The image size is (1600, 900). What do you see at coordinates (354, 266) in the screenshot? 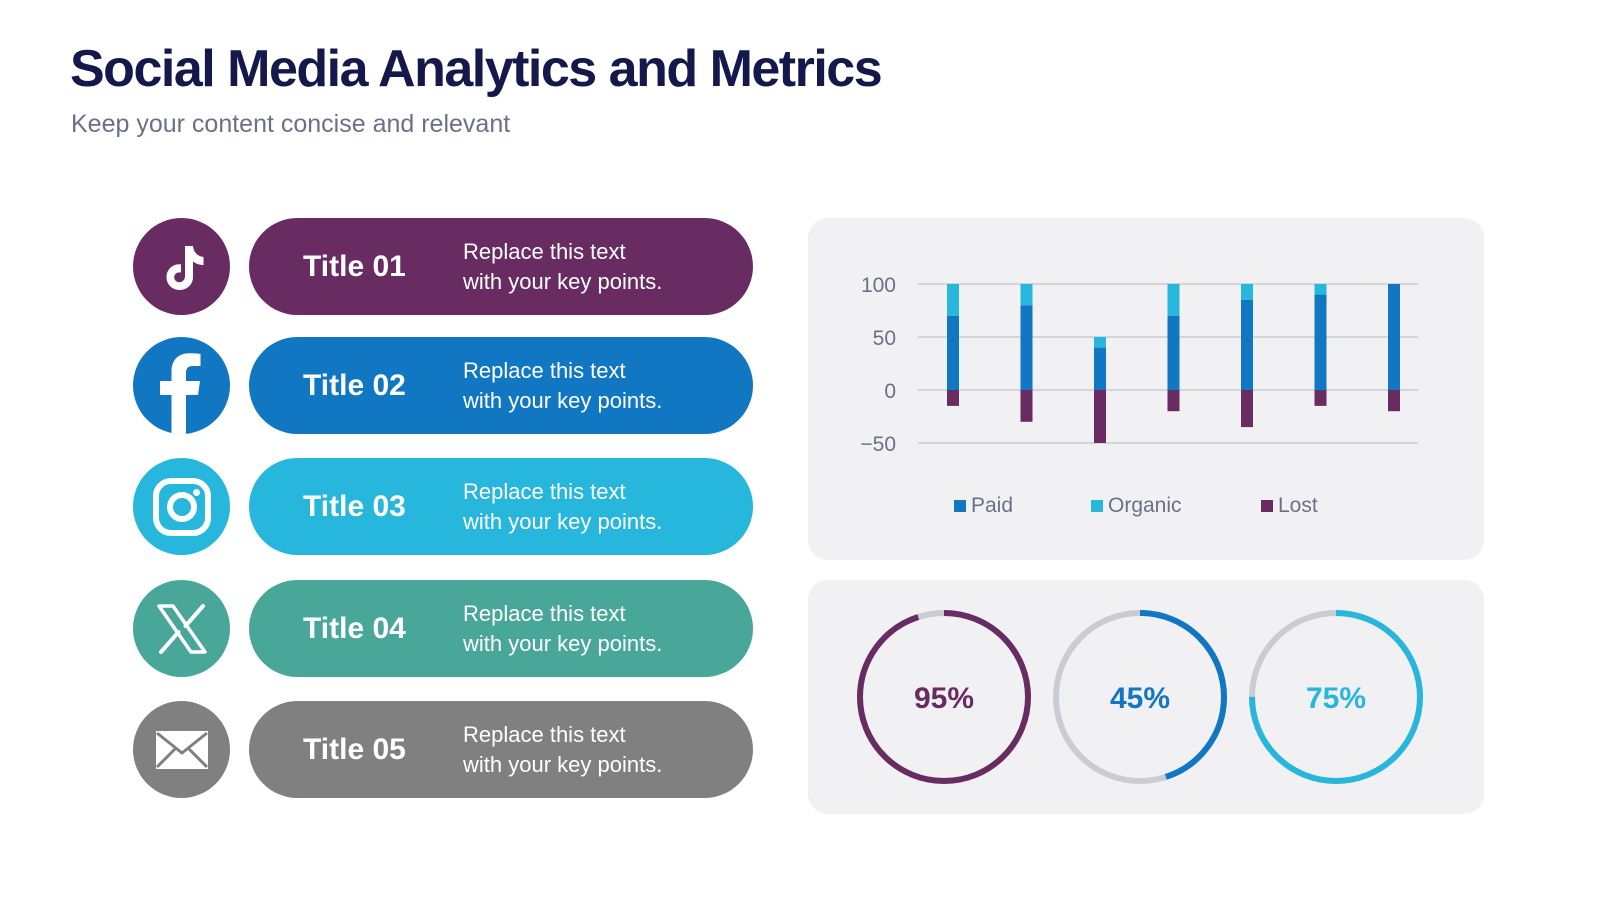
I see `item-title: Title 01` at bounding box center [354, 266].